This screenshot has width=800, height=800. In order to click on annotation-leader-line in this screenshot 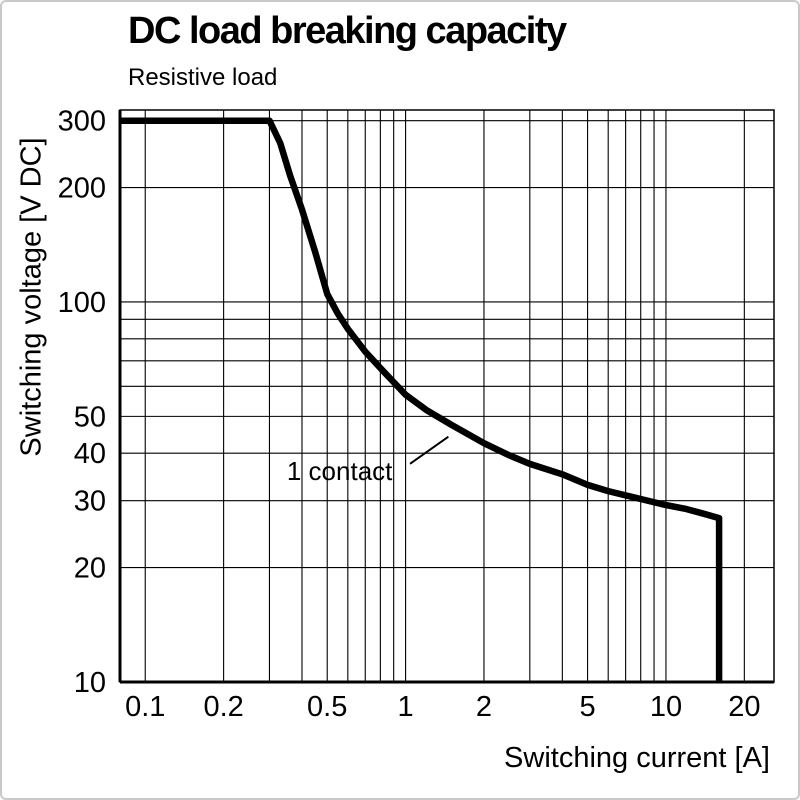, I will do `click(429, 450)`.